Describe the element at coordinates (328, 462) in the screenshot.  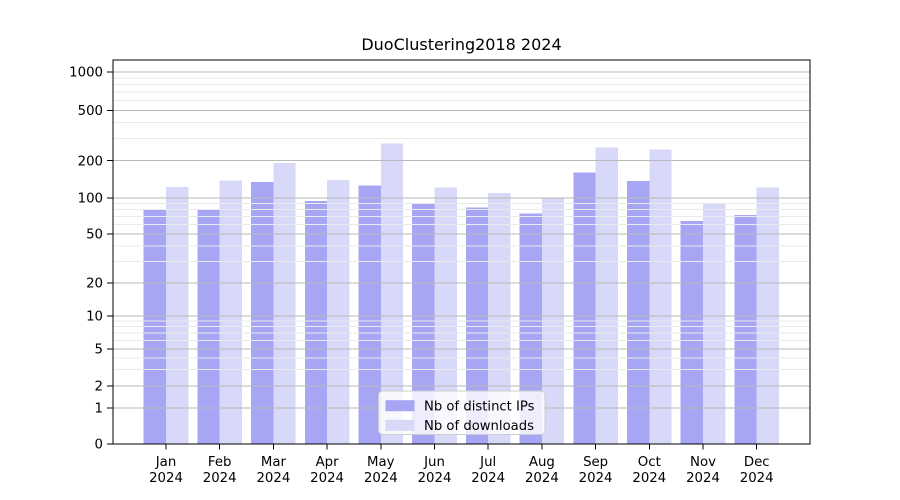
I see `x-tick-label-month: Apr` at that location.